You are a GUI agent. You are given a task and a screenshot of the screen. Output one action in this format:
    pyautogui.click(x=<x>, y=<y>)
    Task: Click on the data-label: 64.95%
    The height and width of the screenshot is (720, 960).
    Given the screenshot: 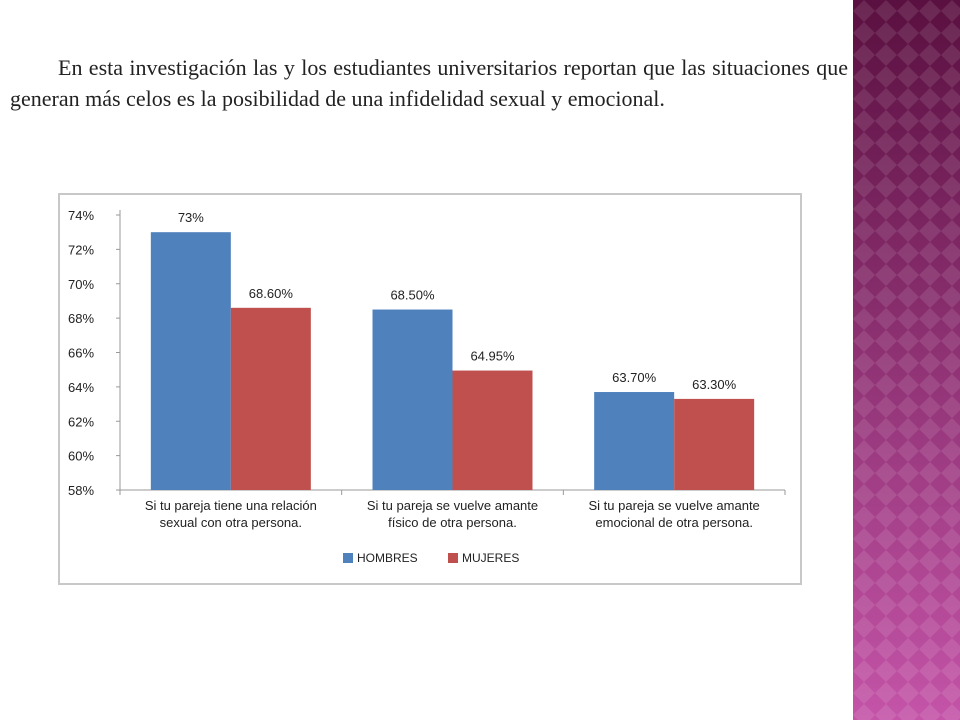 What is the action you would take?
    pyautogui.click(x=492, y=356)
    